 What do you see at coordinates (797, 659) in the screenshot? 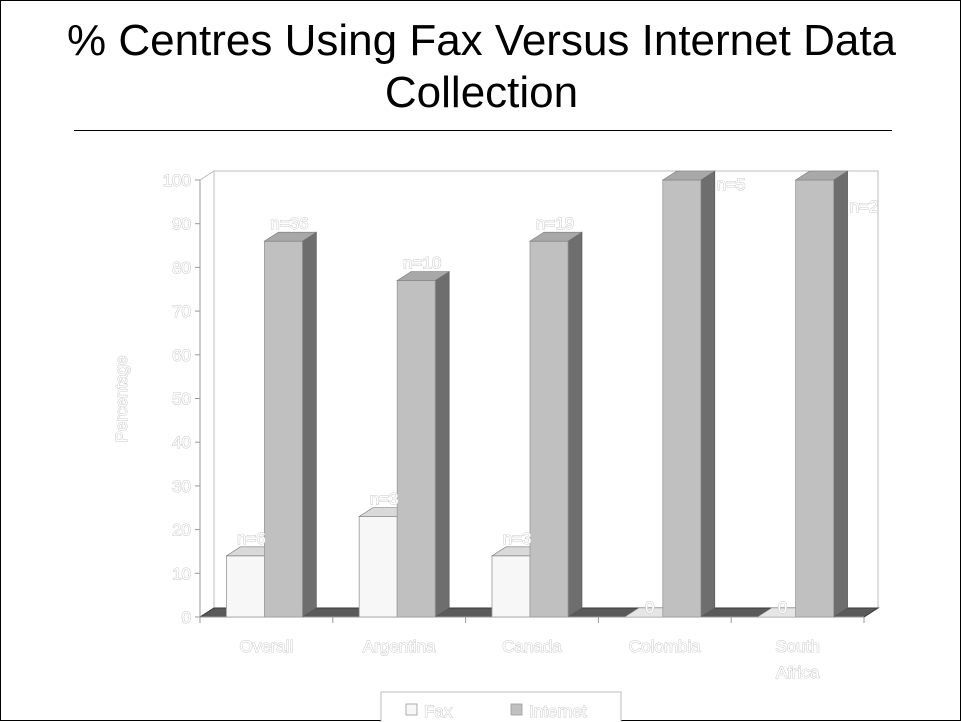
I see `x-tick-label-4: South Africa` at bounding box center [797, 659].